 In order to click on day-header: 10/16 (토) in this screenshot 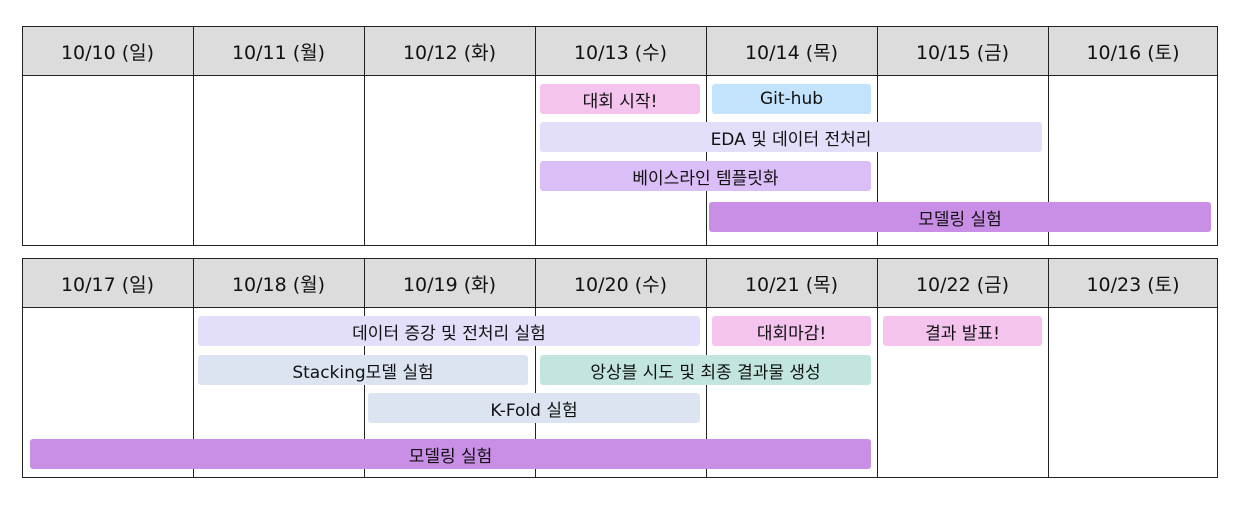, I will do `click(1133, 51)`.